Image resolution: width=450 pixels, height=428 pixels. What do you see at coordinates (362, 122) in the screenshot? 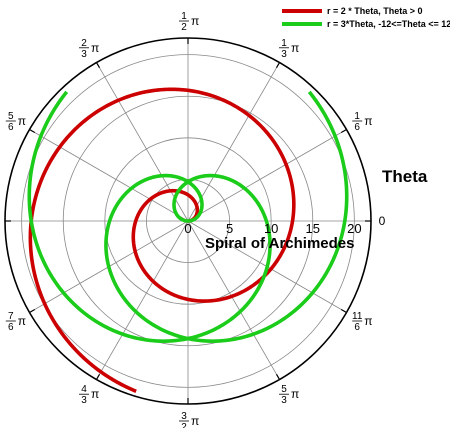
I see `angle-tick-label-1: 16 π` at bounding box center [362, 122].